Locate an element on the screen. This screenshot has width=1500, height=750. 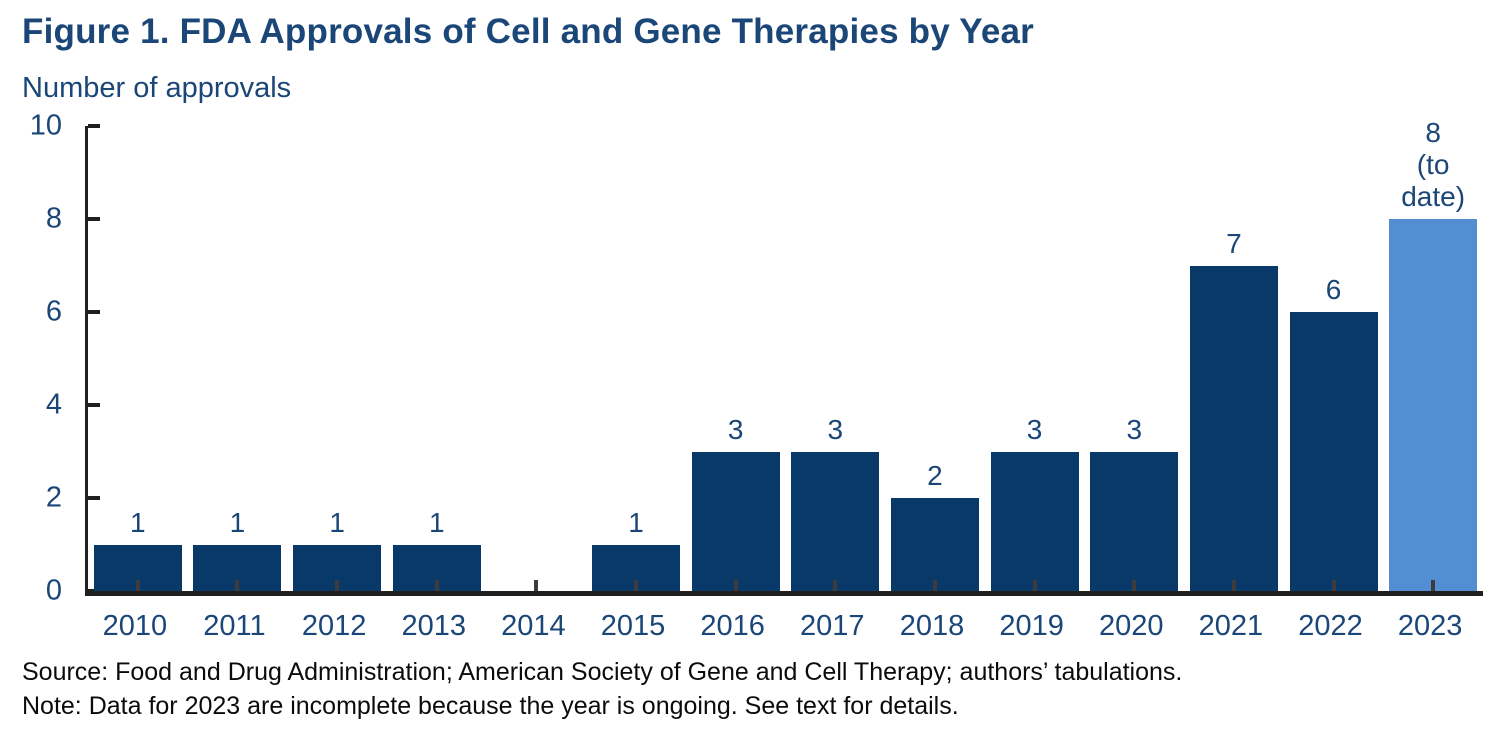
bar-slot-2010: 1 is located at coordinates (138, 358).